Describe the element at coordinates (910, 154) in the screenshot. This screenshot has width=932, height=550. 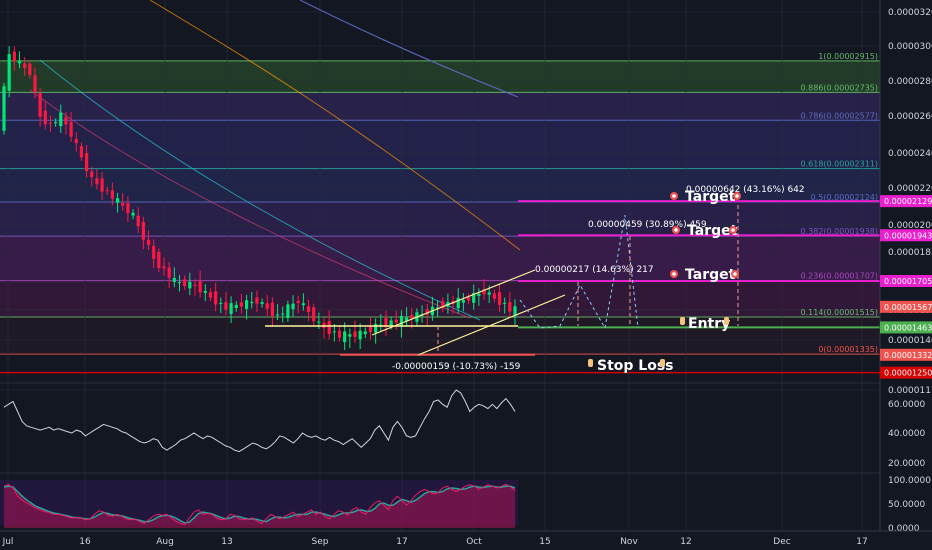
I see `y-tick-label: 0.00002400` at that location.